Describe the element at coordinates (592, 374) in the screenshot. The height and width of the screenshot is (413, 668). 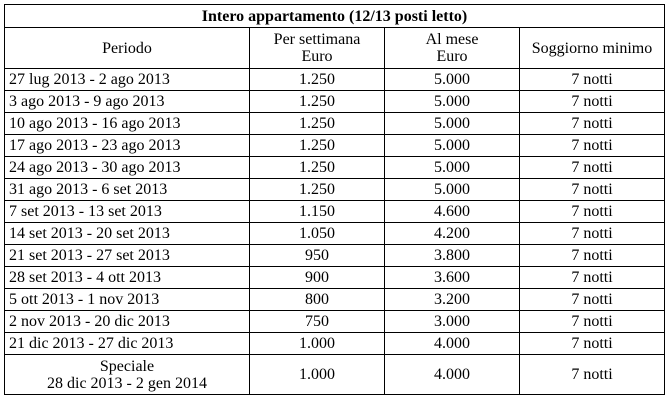
I see `special-min-stay: 7 notti` at that location.